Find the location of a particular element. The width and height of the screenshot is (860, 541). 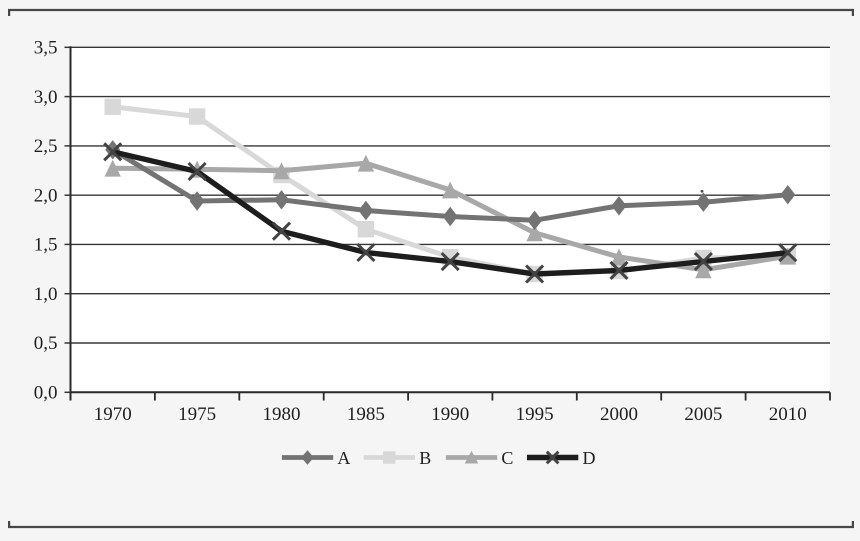

svg-text: 1970 is located at coordinates (113, 414).